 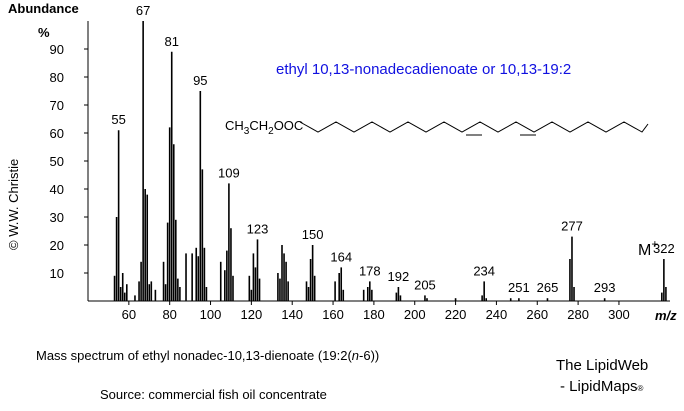 I want to click on peak-label: 265, so click(x=548, y=287).